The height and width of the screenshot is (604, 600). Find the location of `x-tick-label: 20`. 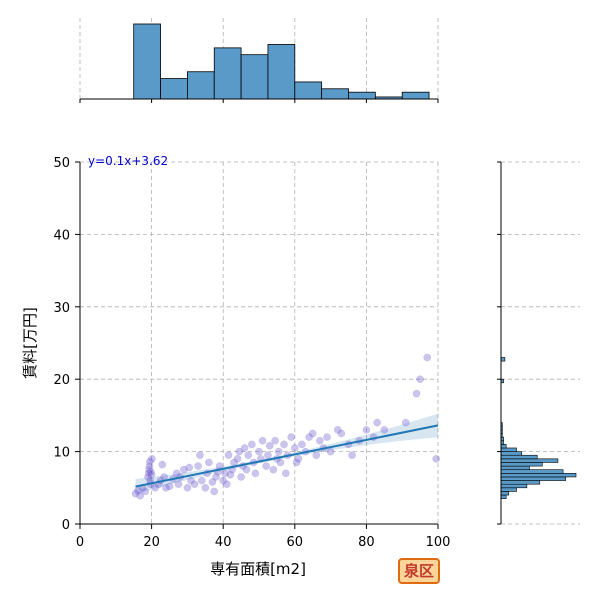

x-tick-label: 20 is located at coordinates (151, 542).